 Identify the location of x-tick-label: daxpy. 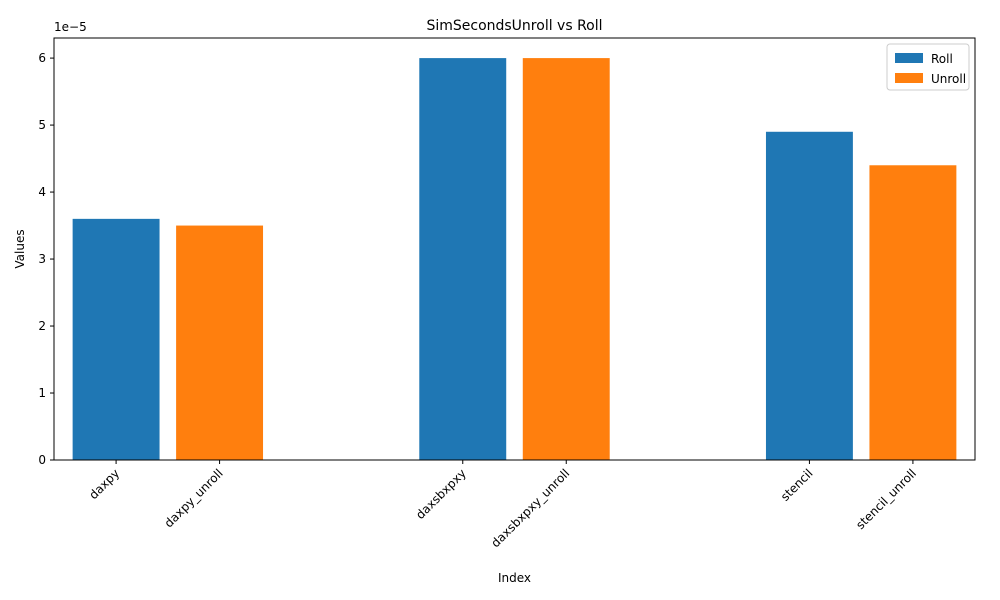
(104, 484).